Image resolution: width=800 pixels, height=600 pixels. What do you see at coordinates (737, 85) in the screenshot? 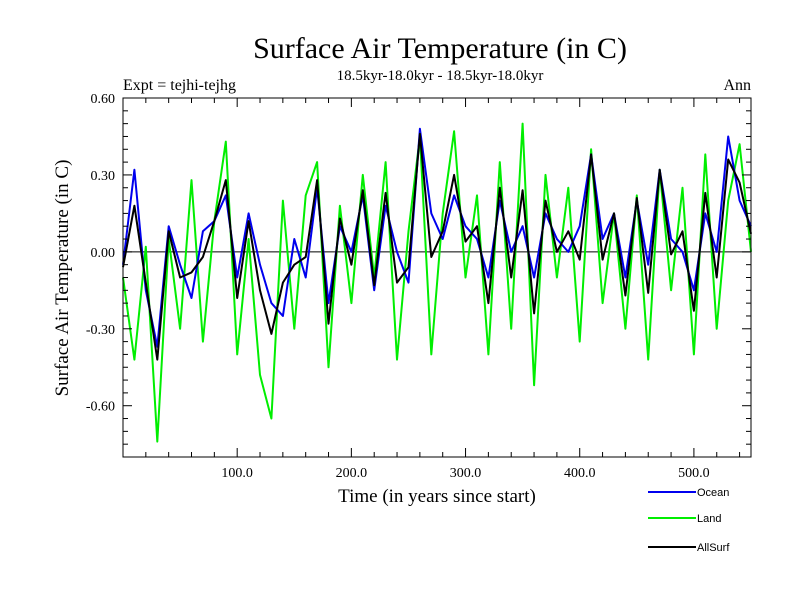
I see `season-label: Ann` at bounding box center [737, 85].